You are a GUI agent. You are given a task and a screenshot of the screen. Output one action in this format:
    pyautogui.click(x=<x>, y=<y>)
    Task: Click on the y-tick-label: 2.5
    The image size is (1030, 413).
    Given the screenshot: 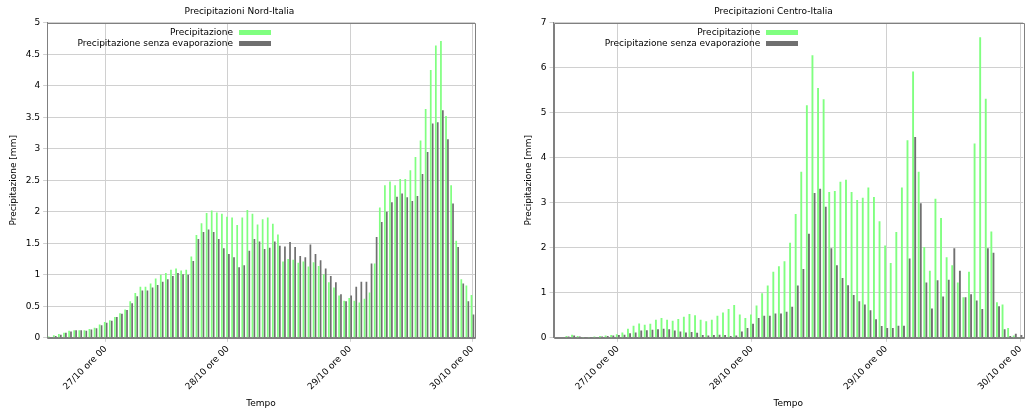 What is the action you would take?
    pyautogui.click(x=33, y=179)
    